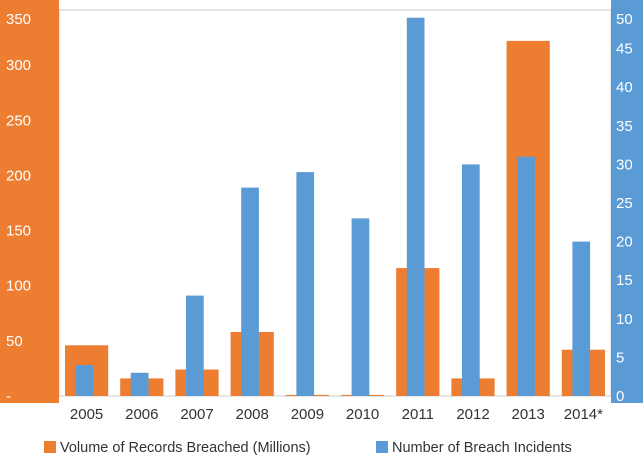 Image resolution: width=643 pixels, height=462 pixels. What do you see at coordinates (415, 206) in the screenshot?
I see `bar-incidents-2011` at bounding box center [415, 206].